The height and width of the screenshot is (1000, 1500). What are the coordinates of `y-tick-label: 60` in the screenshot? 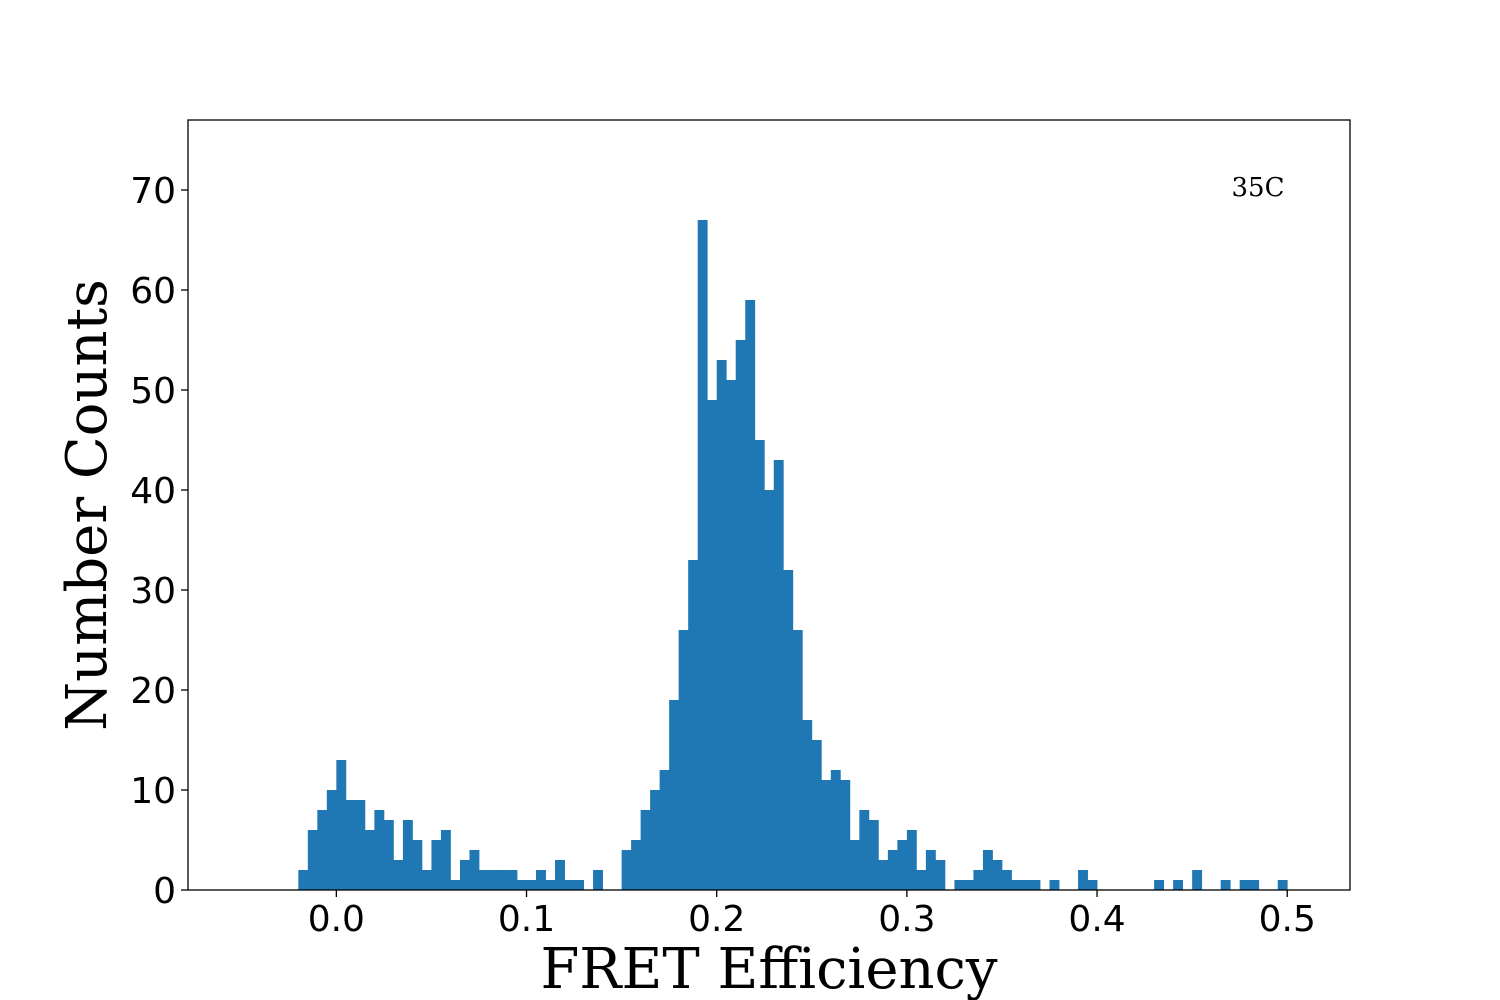 It's located at (153, 291).